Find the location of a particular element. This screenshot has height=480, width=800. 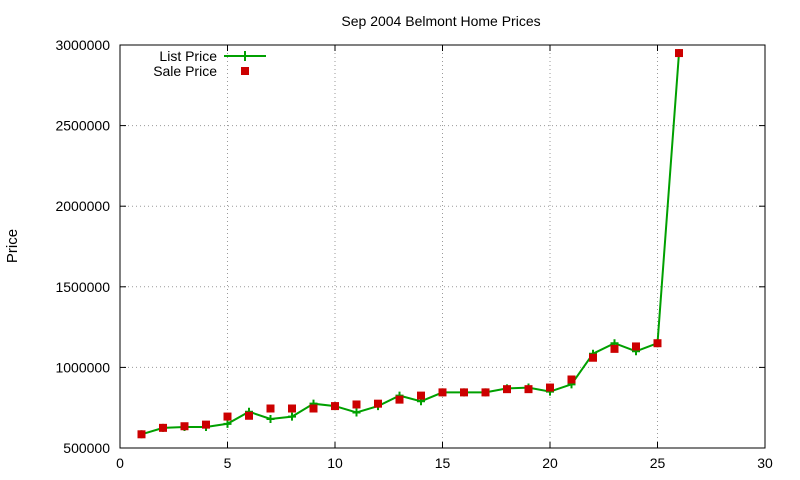

y-tick-label: 500000 is located at coordinates (86, 448).